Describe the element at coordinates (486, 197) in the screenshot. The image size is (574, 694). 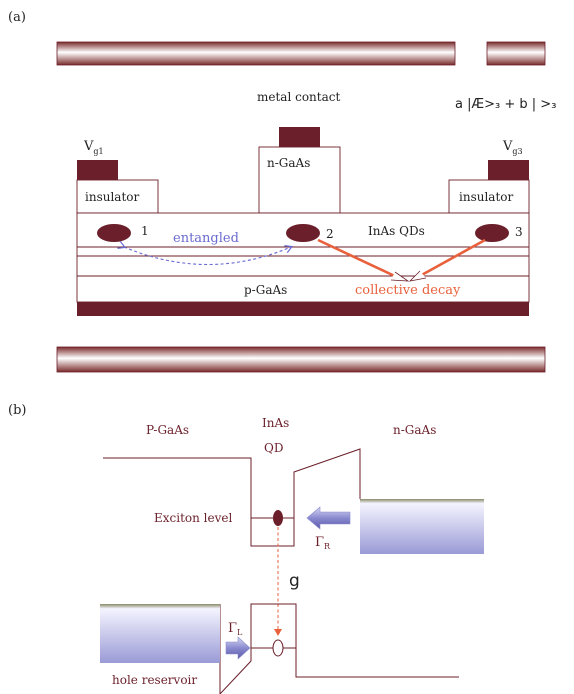
I see `insulator-right-label: insulator` at that location.